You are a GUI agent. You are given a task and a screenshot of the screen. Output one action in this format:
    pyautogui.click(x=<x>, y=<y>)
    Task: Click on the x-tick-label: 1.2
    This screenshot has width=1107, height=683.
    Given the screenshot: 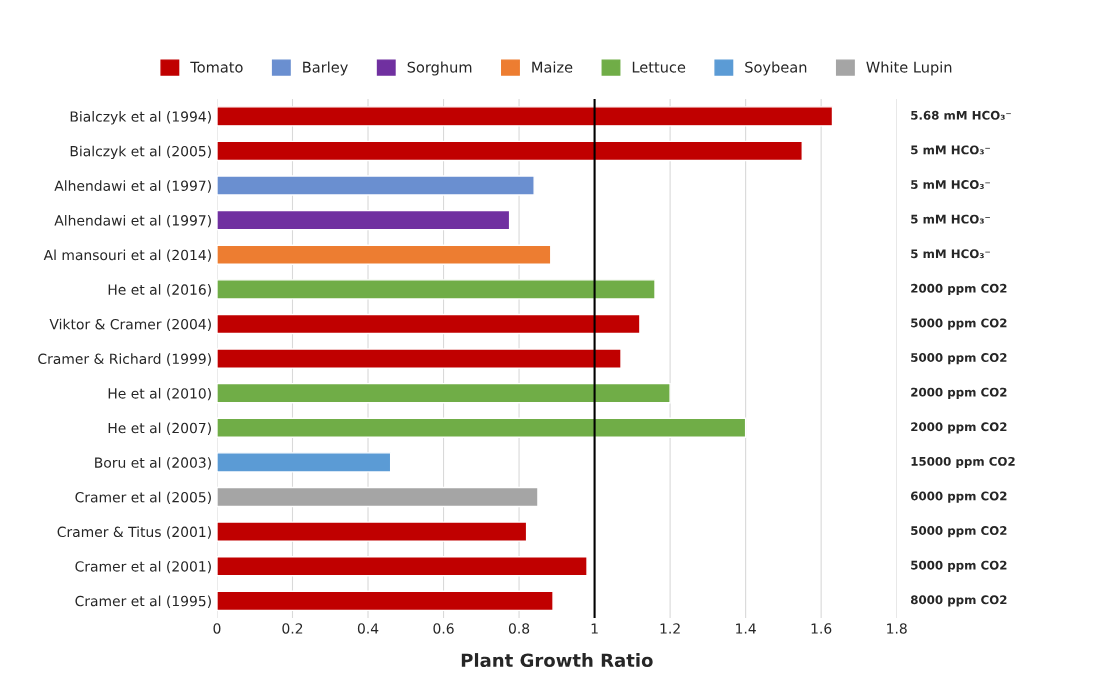 What is the action you would take?
    pyautogui.click(x=670, y=628)
    